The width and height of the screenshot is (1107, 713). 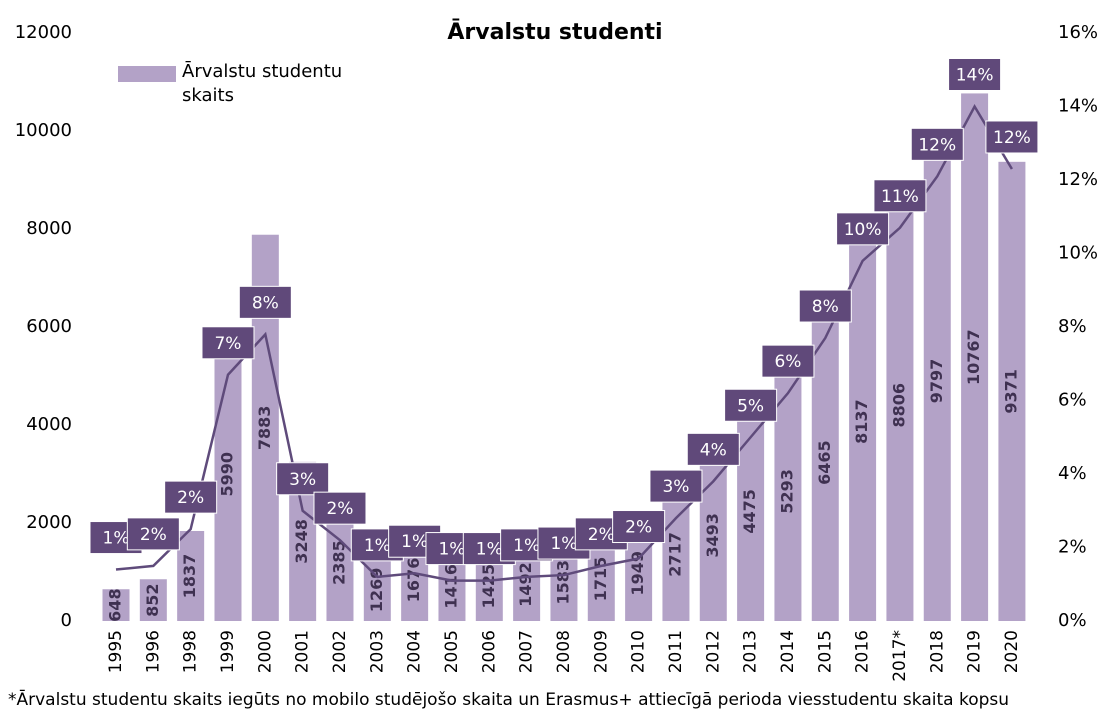 I want to click on bar-value-label: 3248, so click(x=301, y=541).